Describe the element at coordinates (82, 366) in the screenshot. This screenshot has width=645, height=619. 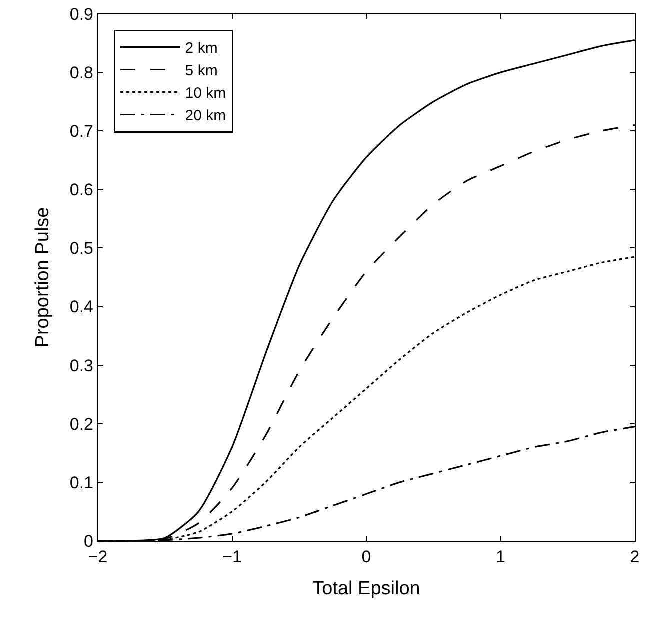
I see `y-tick-label: 0.3` at that location.